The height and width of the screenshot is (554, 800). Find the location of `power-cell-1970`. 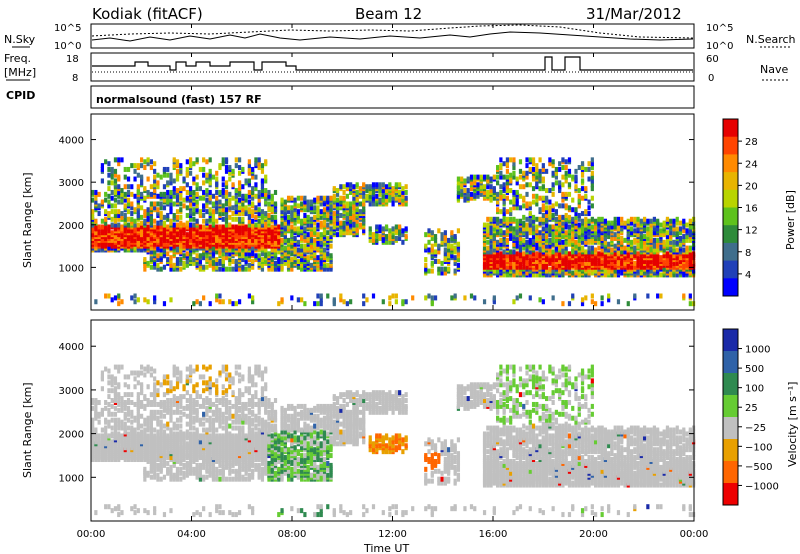

power-cell-1970 is located at coordinates (318, 235).